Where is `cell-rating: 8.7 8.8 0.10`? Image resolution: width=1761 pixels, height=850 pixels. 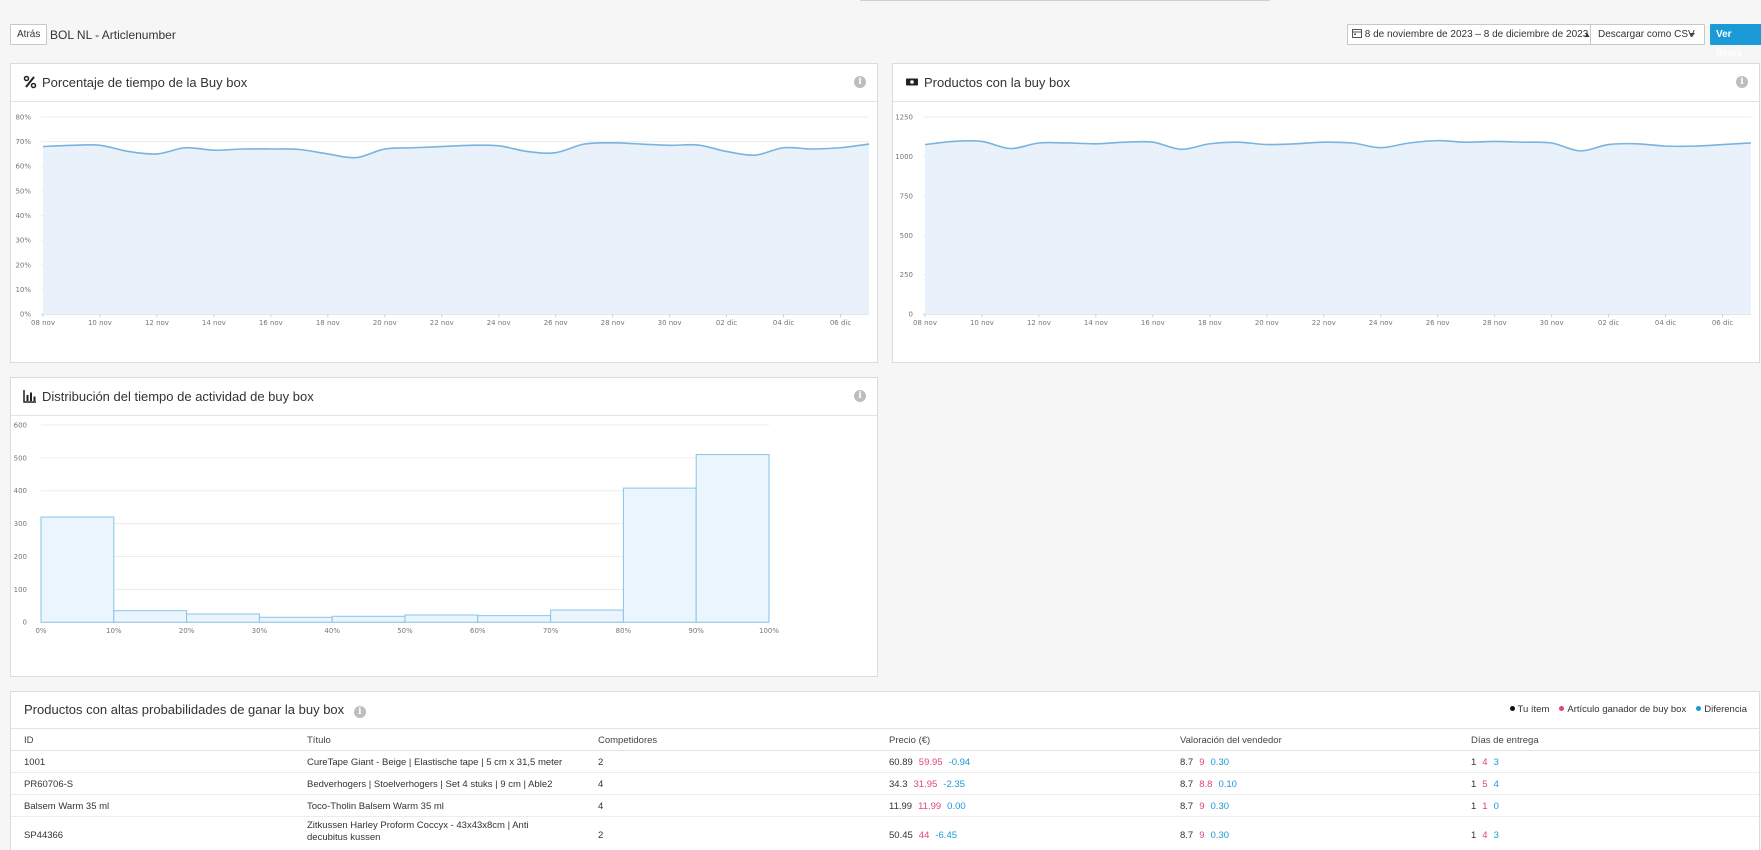
cell-rating: 8.7 8.8 0.10 is located at coordinates (1208, 784).